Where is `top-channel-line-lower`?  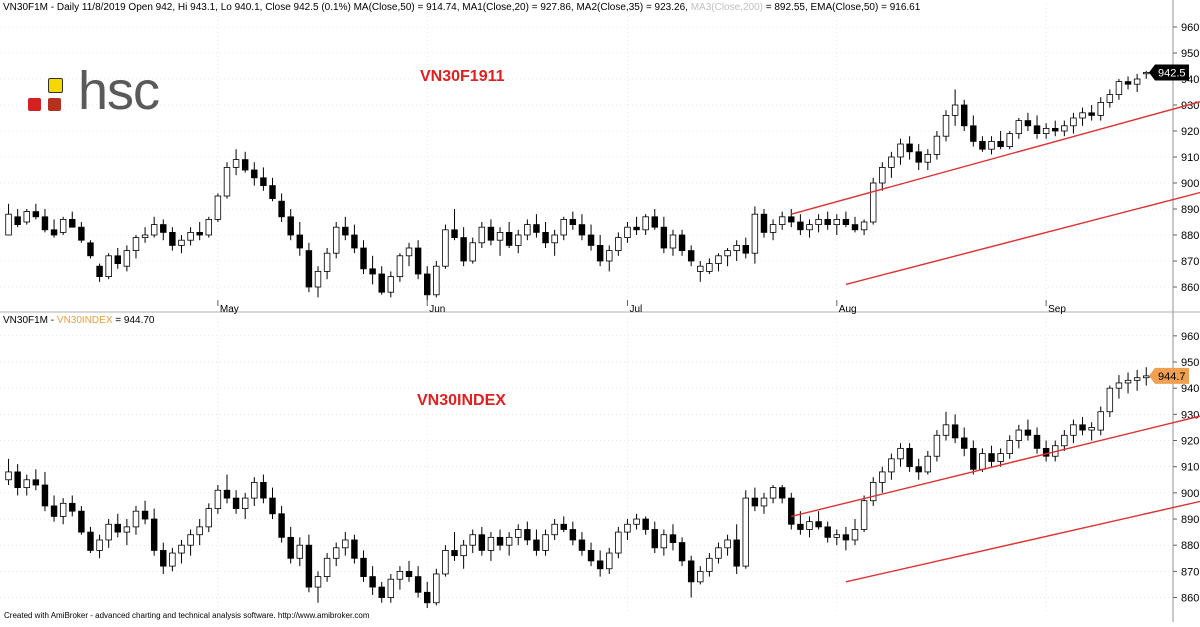
top-channel-line-lower is located at coordinates (1022, 238).